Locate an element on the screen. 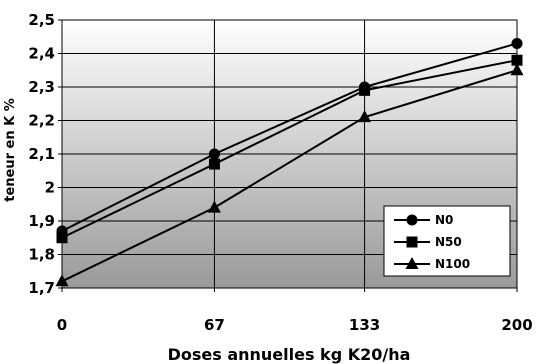  y-tick-label: 2,2 is located at coordinates (41, 121).